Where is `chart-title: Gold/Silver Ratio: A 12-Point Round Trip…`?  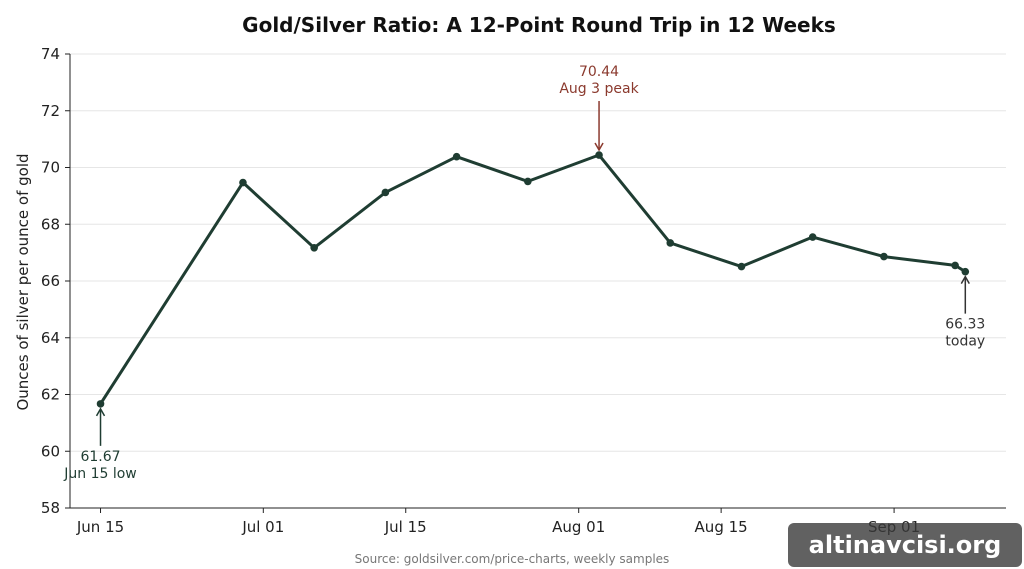
chart-title: Gold/Silver Ratio: A 12-Point Round Trip… is located at coordinates (539, 25).